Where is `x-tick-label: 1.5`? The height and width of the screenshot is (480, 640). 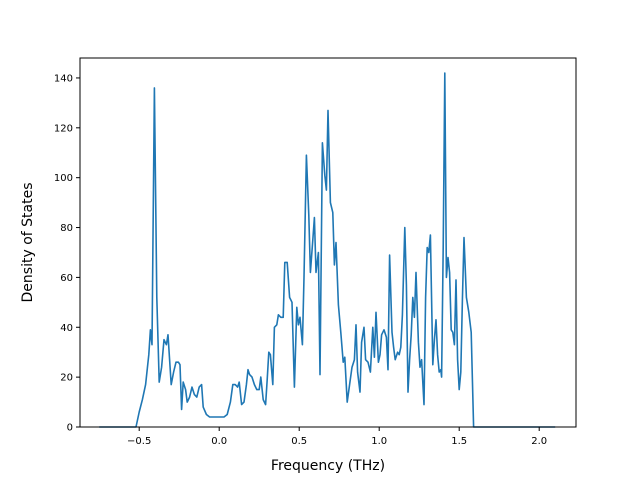
x-tick-label: 1.5 is located at coordinates (459, 441).